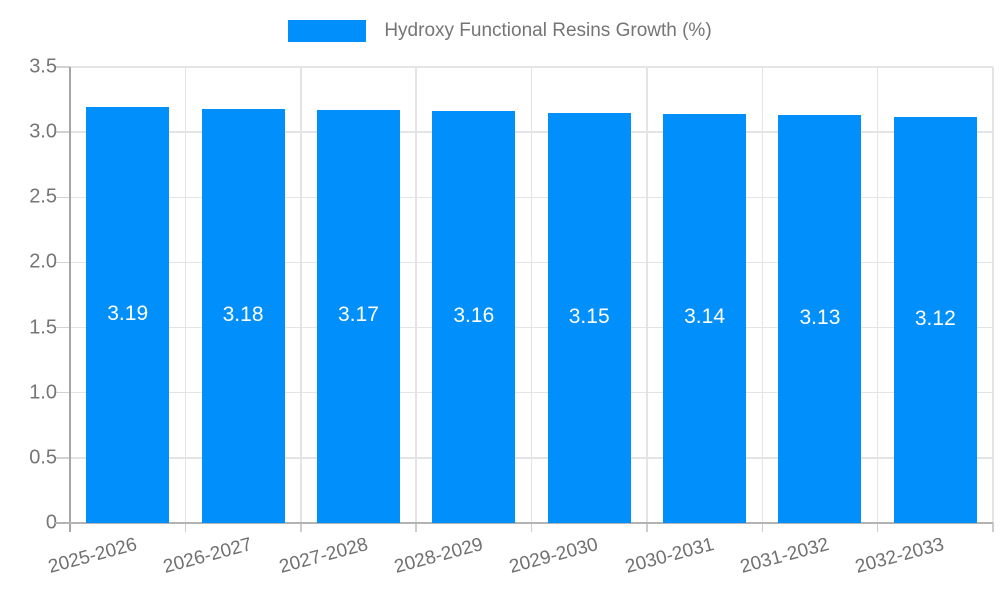 The width and height of the screenshot is (1000, 600). Describe the element at coordinates (43, 131) in the screenshot. I see `y-axis-tick-label: 3.0` at that location.